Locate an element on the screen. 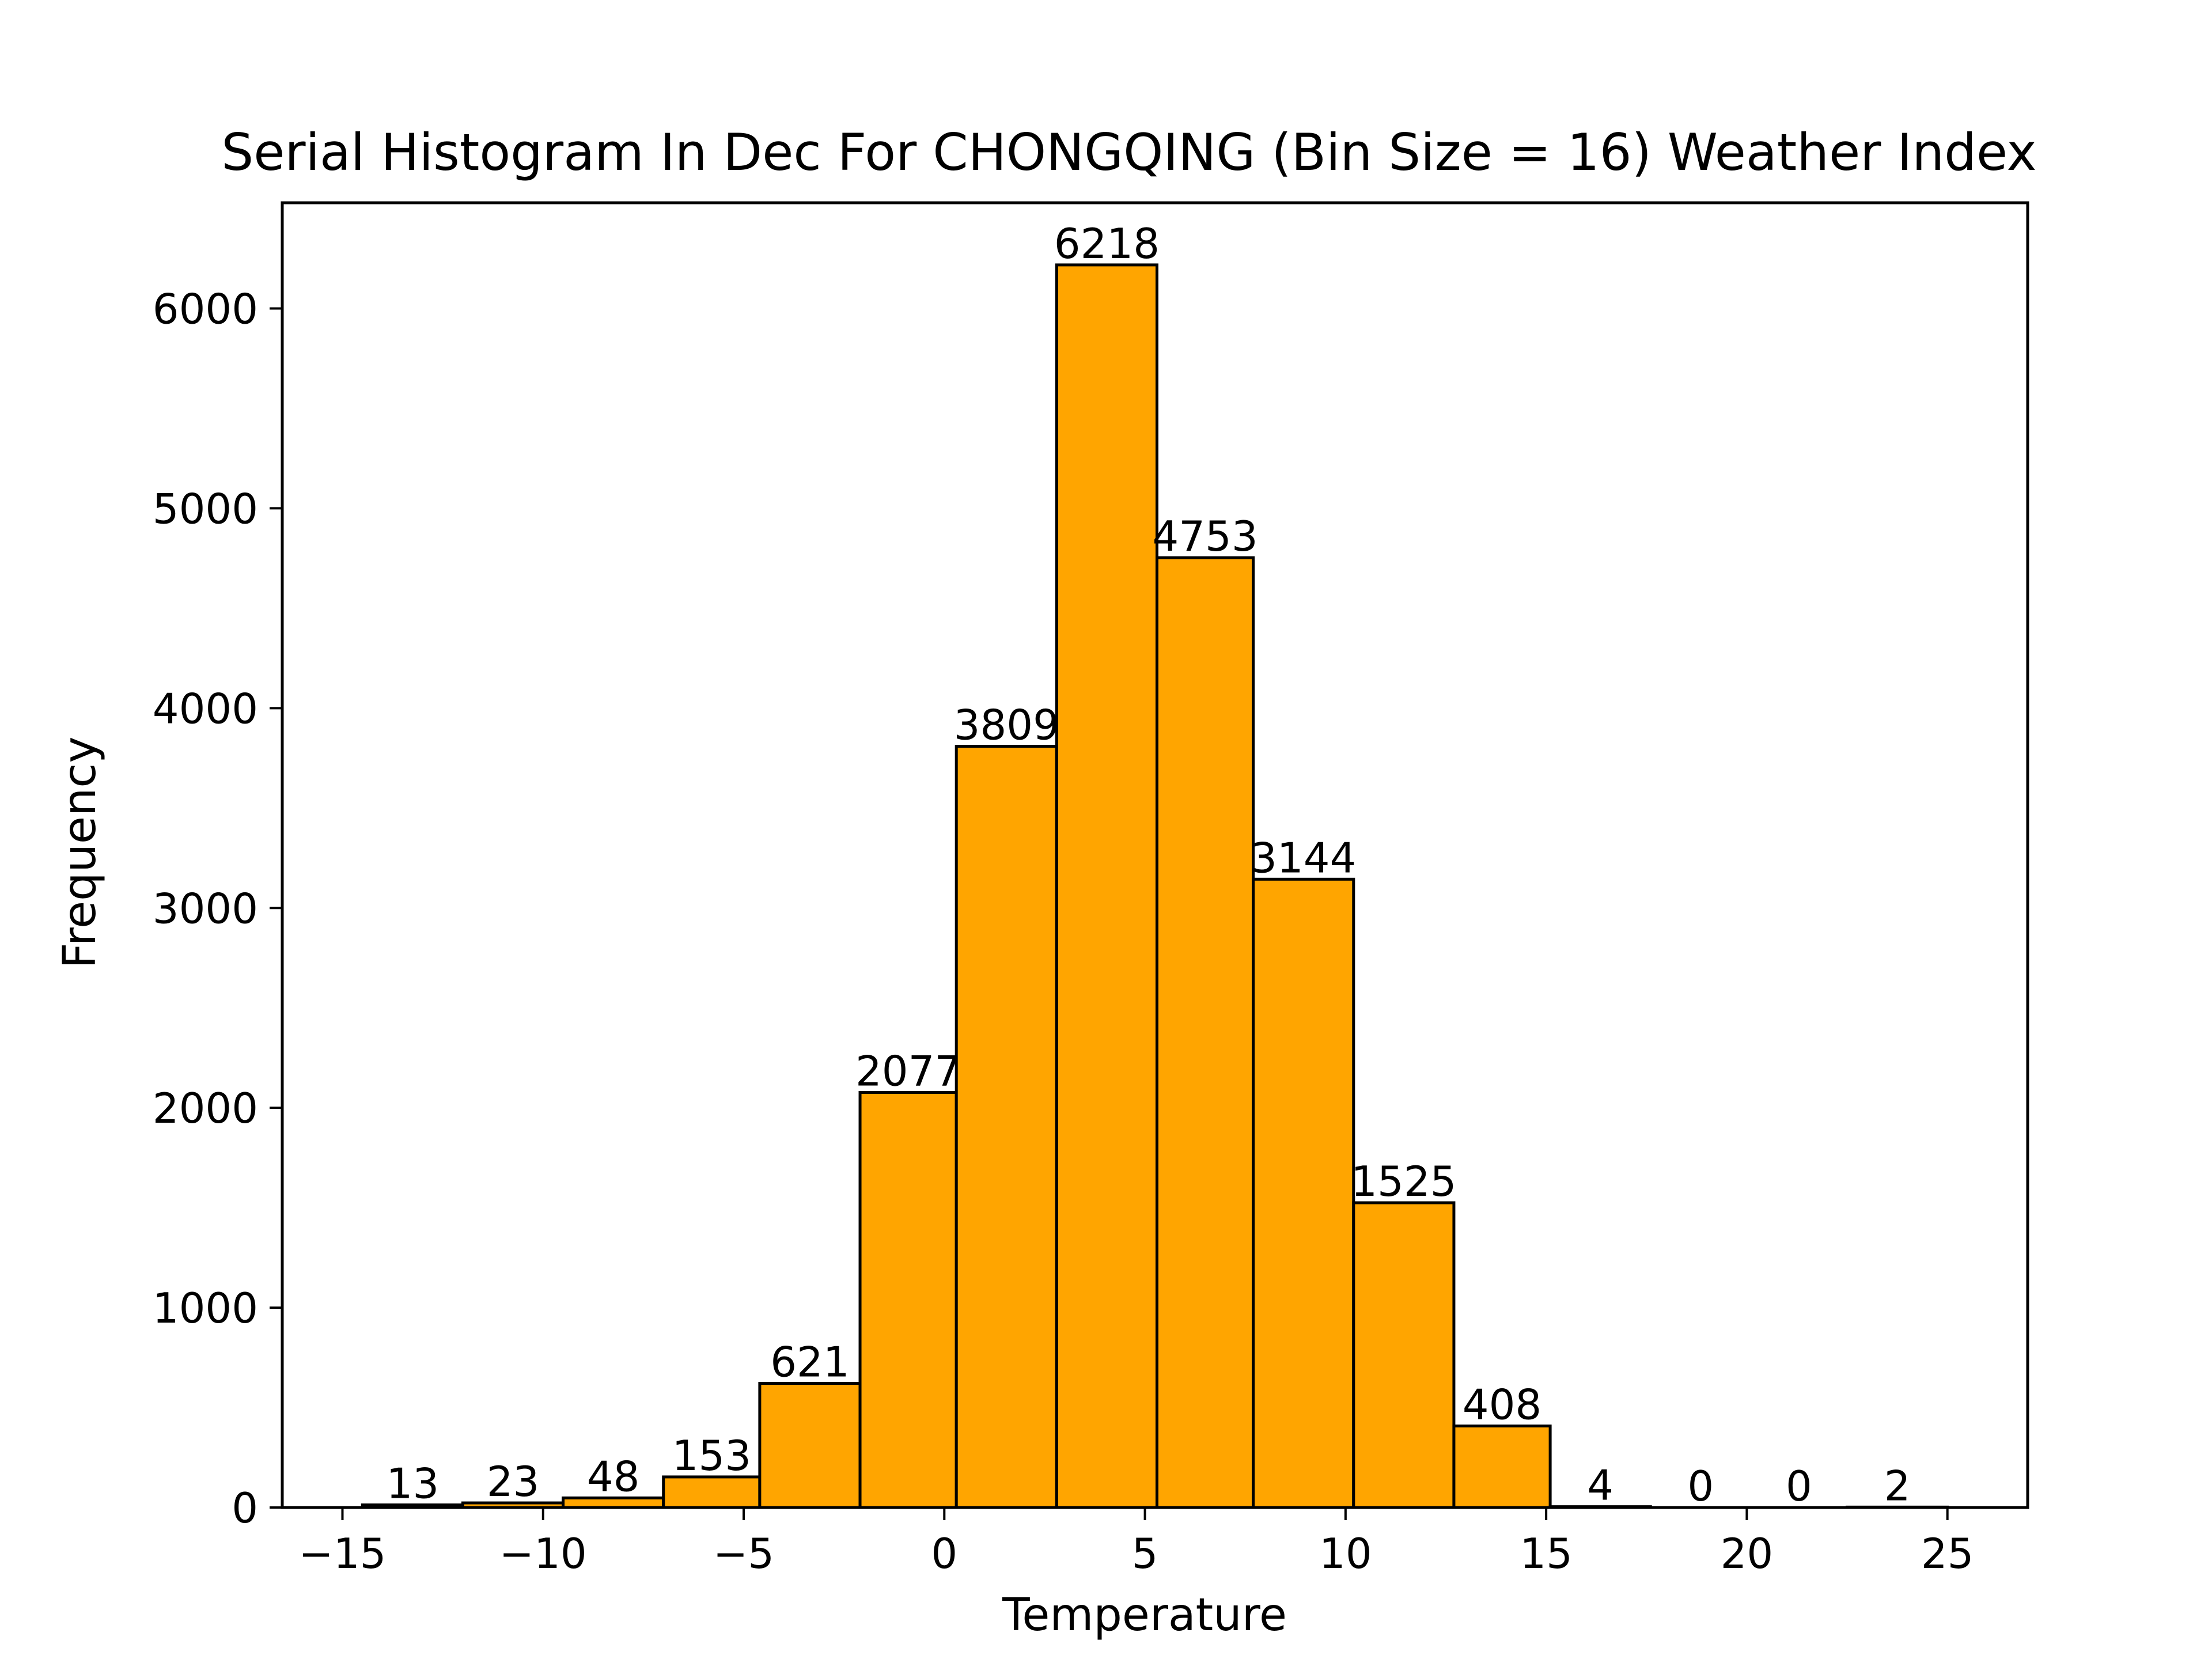 The width and height of the screenshot is (2212, 1659). y-tick-label: 1000 is located at coordinates (205, 1308).